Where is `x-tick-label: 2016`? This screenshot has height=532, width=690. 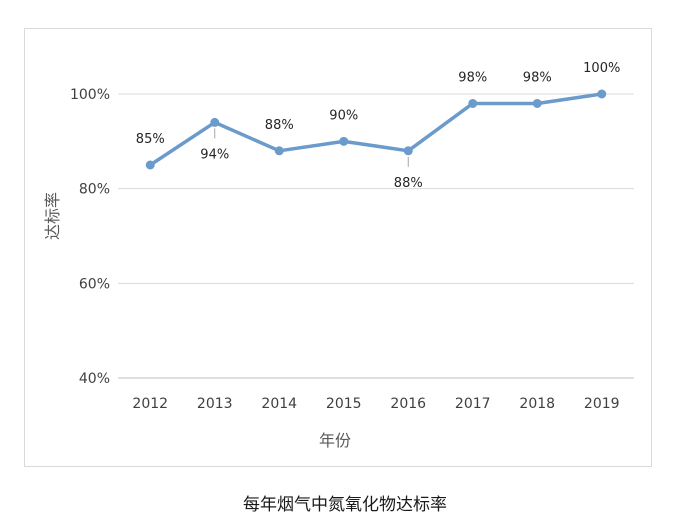 x-tick-label: 2016 is located at coordinates (408, 404).